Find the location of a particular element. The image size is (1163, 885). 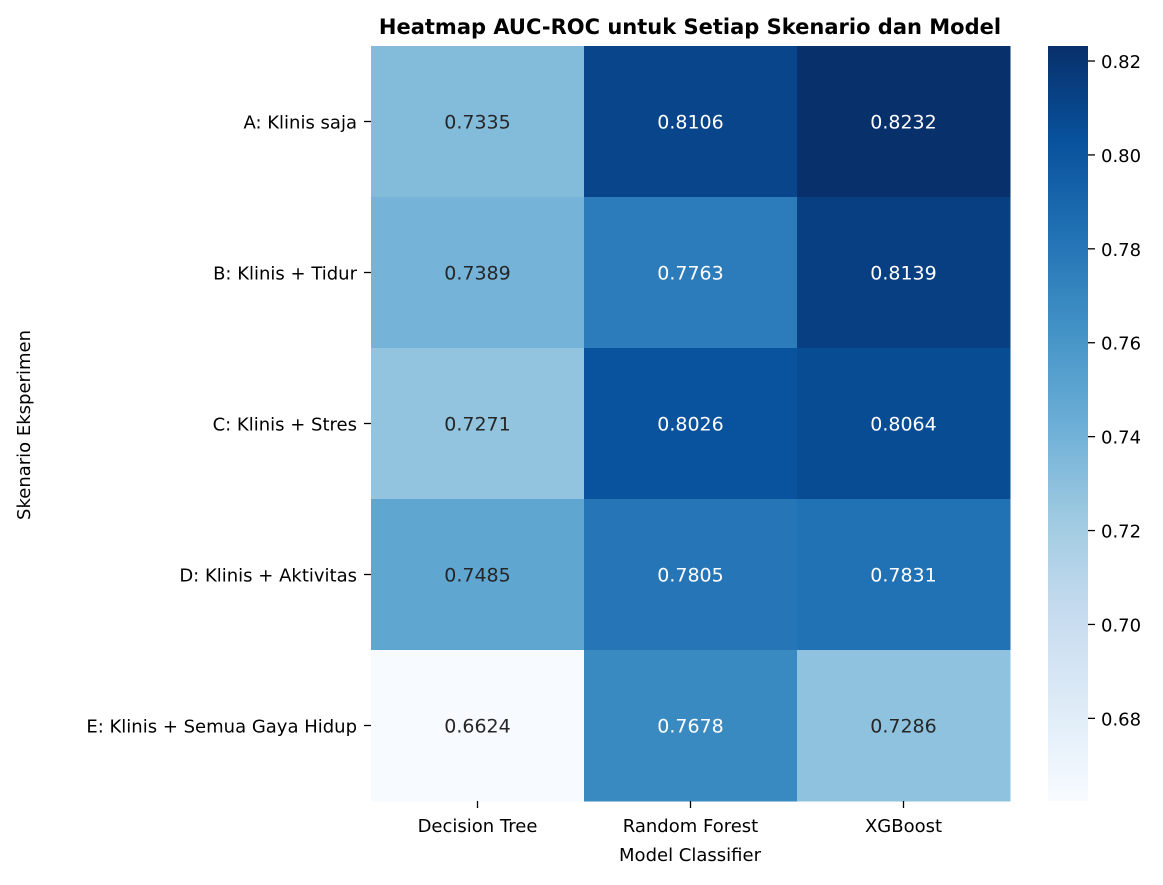

cell-value-label: 0.8139 is located at coordinates (903, 274).